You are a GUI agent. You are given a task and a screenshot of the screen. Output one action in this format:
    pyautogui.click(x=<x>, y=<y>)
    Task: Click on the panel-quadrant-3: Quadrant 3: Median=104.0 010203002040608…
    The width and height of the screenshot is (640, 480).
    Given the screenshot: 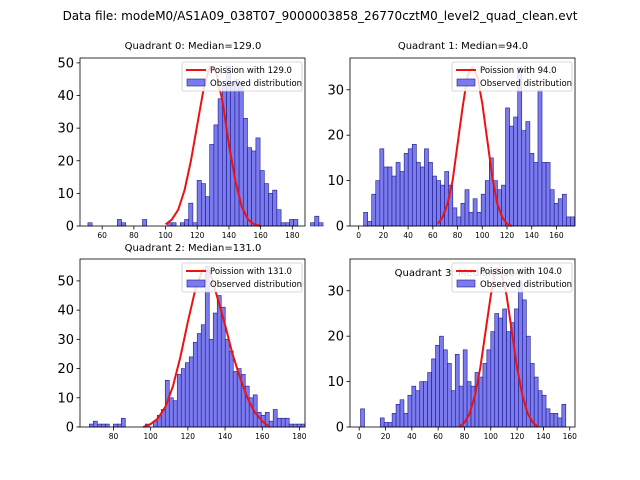 What is the action you would take?
    pyautogui.click(x=452, y=349)
    